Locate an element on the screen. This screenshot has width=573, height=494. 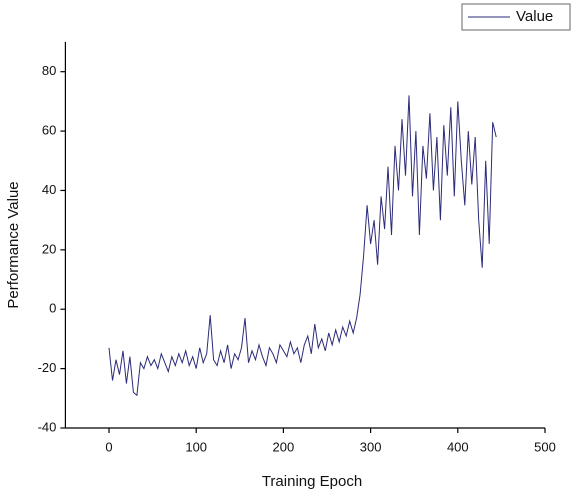
y-tick-label: -20 is located at coordinates (47, 367).